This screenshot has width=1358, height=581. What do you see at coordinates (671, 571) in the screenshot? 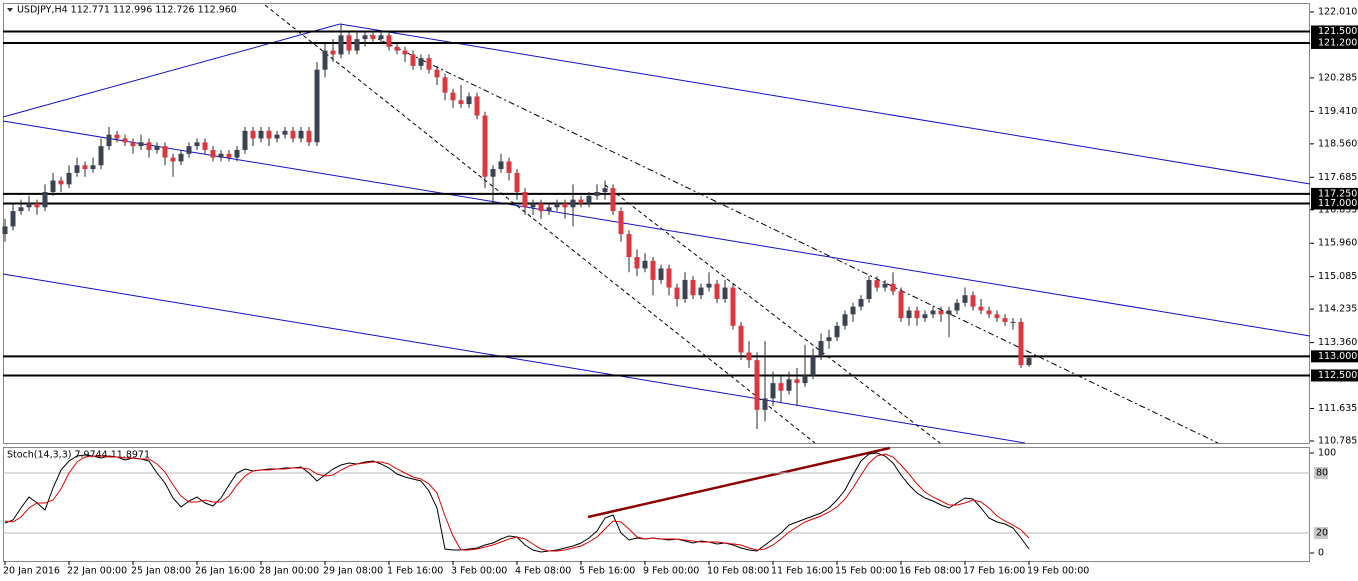
I see `x-tick-label: 9 Feb 00:00` at bounding box center [671, 571].